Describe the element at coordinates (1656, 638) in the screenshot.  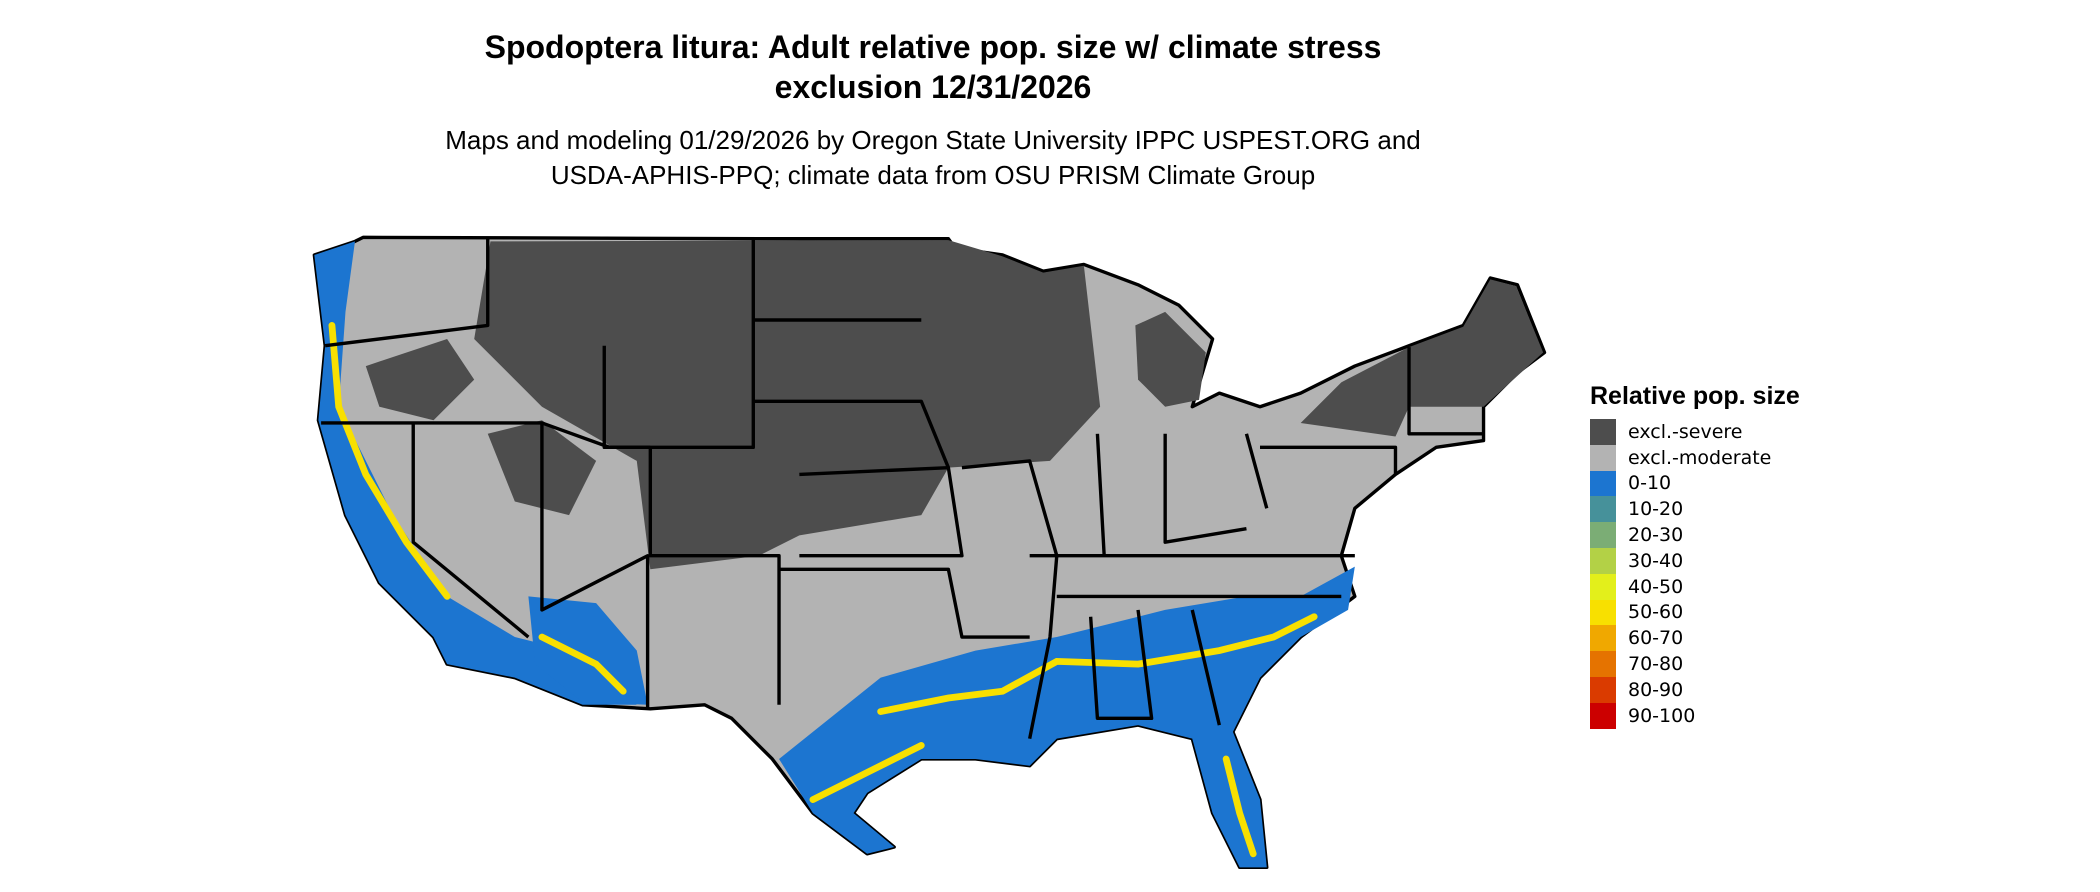
I see `legend-label: 60-70` at that location.